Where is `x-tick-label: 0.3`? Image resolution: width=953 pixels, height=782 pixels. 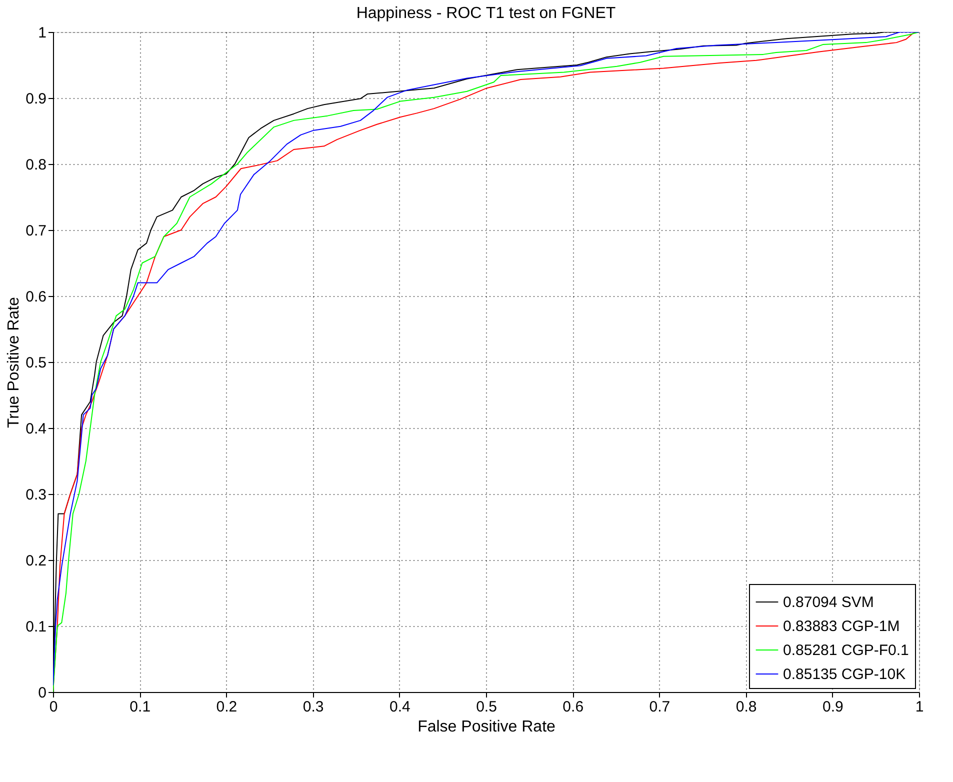
x-tick-label: 0.3 is located at coordinates (313, 707).